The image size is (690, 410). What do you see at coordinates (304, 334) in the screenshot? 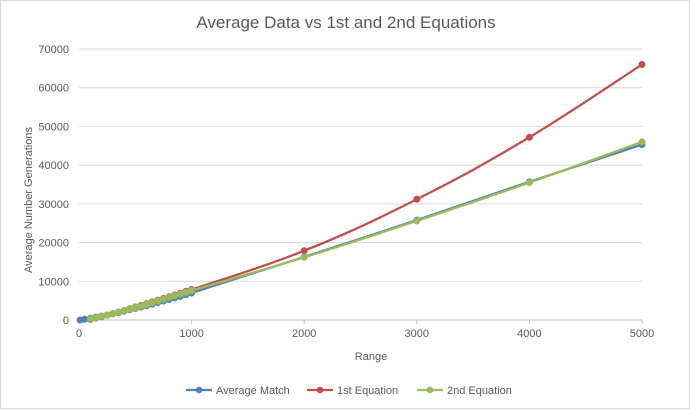
I see `x-tick-label: 2000` at bounding box center [304, 334].